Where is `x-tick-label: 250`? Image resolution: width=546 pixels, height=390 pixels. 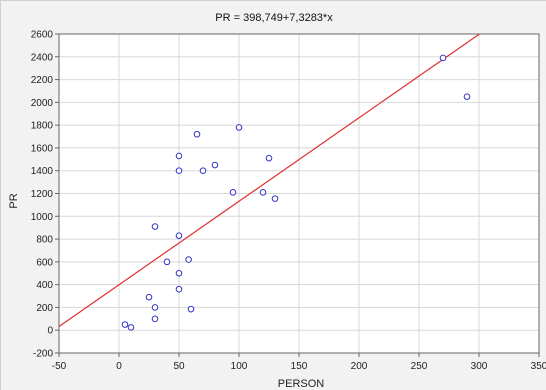
x-tick-label: 250 is located at coordinates (419, 366).